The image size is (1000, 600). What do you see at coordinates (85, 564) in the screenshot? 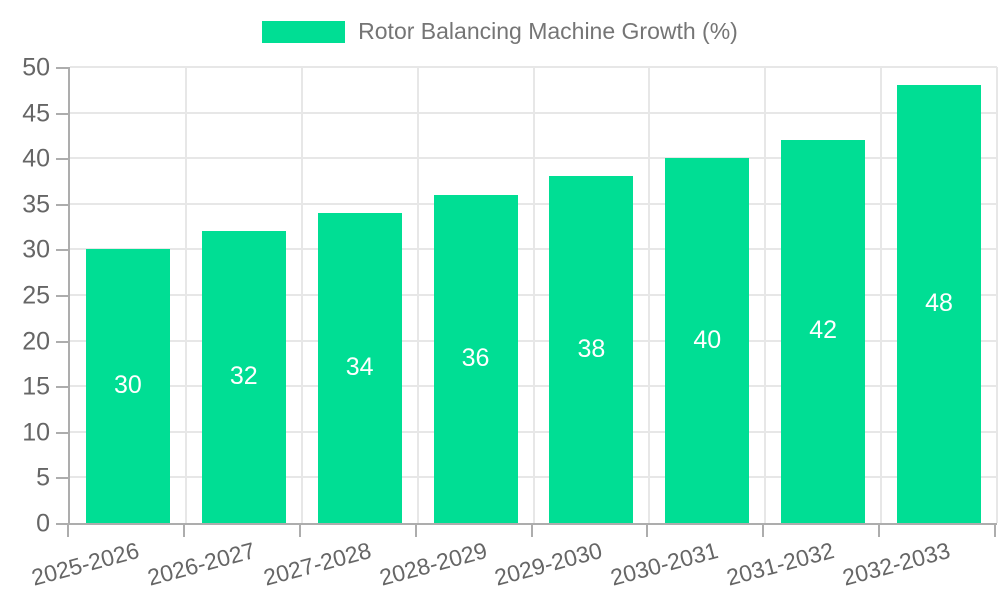
I see `x-tick-label: 2025-2026` at bounding box center [85, 564].